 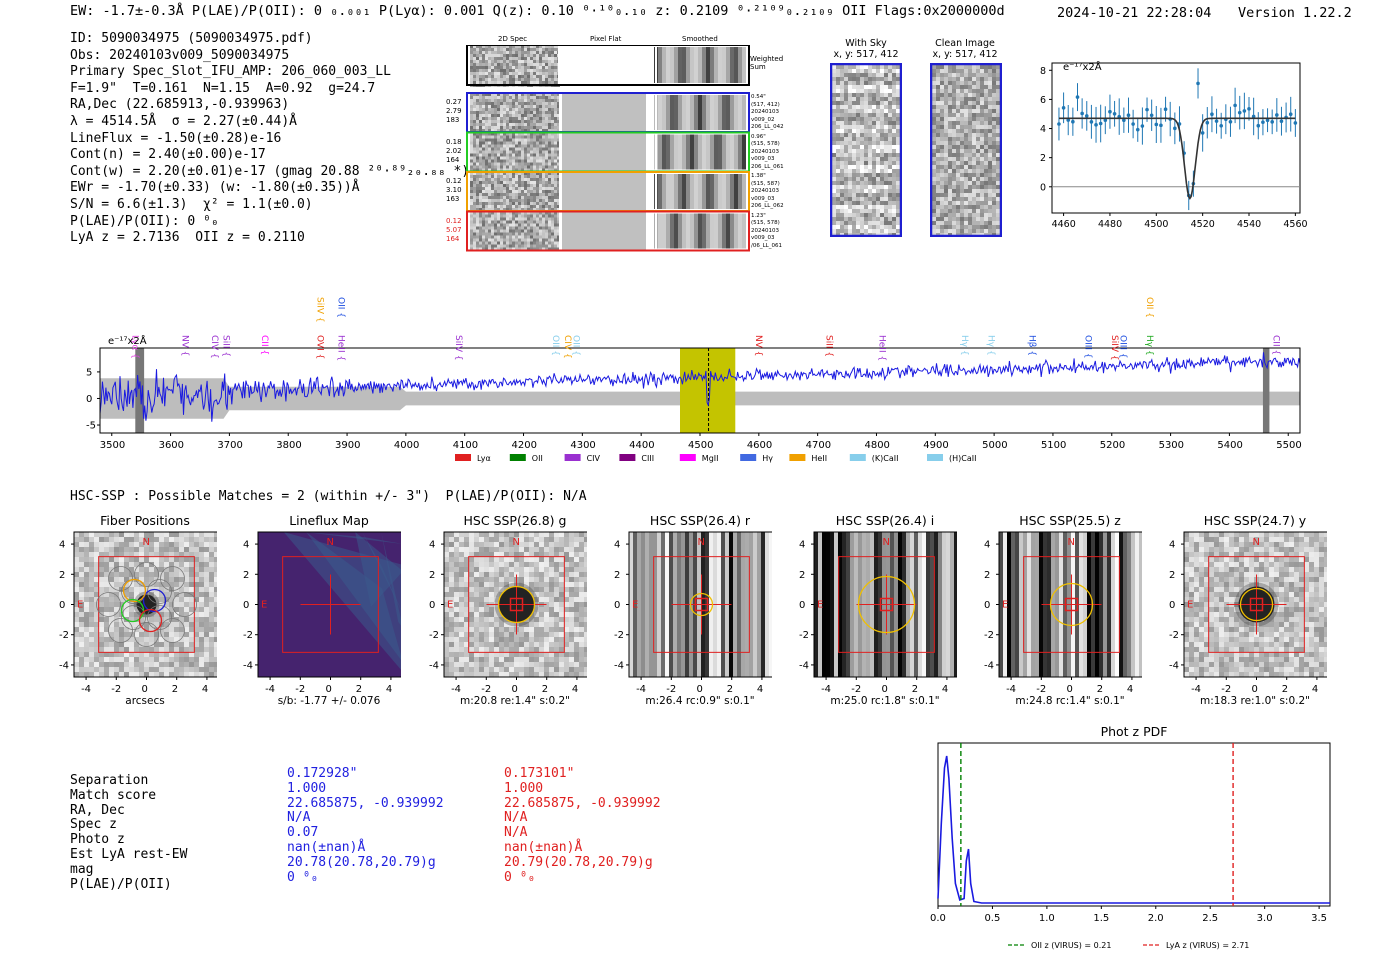 What do you see at coordinates (264, 605) in the screenshot?
I see `east-label: E` at bounding box center [264, 605].